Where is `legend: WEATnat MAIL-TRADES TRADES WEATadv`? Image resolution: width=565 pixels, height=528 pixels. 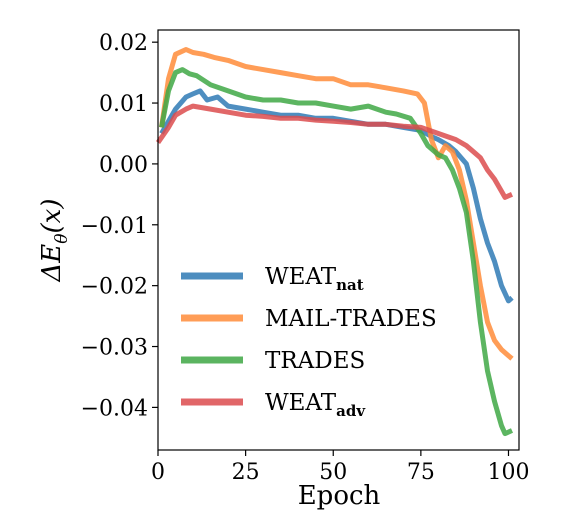
legend: WEATnat MAIL-TRADES TRADES WEATadv is located at coordinates (309, 342).